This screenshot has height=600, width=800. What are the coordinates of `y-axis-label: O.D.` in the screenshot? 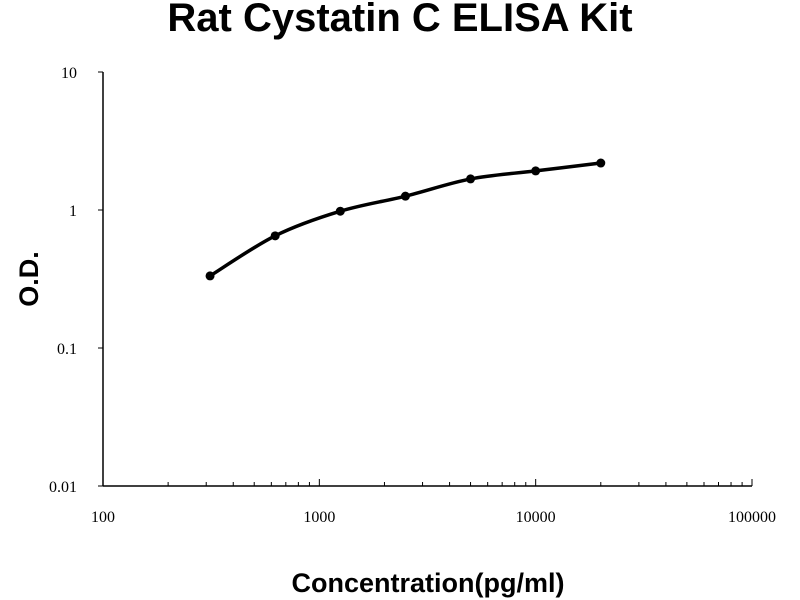 It's located at (29, 279).